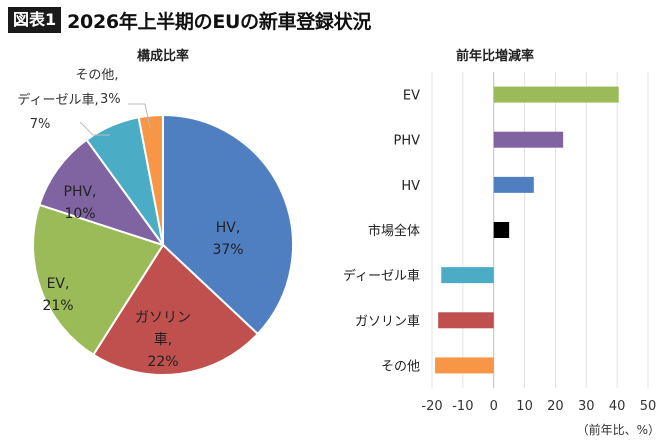 The width and height of the screenshot is (670, 442). Describe the element at coordinates (163, 318) in the screenshot. I see `pie-label-1-line-0: ガソリン` at that location.